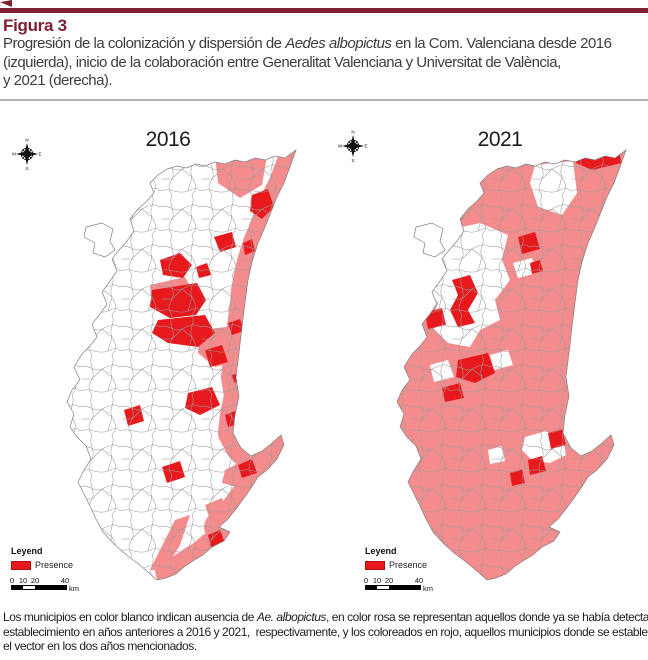 This screenshot has width=648, height=660. What do you see at coordinates (6, 3) in the screenshot?
I see `corner-arrow-icon` at bounding box center [6, 3].